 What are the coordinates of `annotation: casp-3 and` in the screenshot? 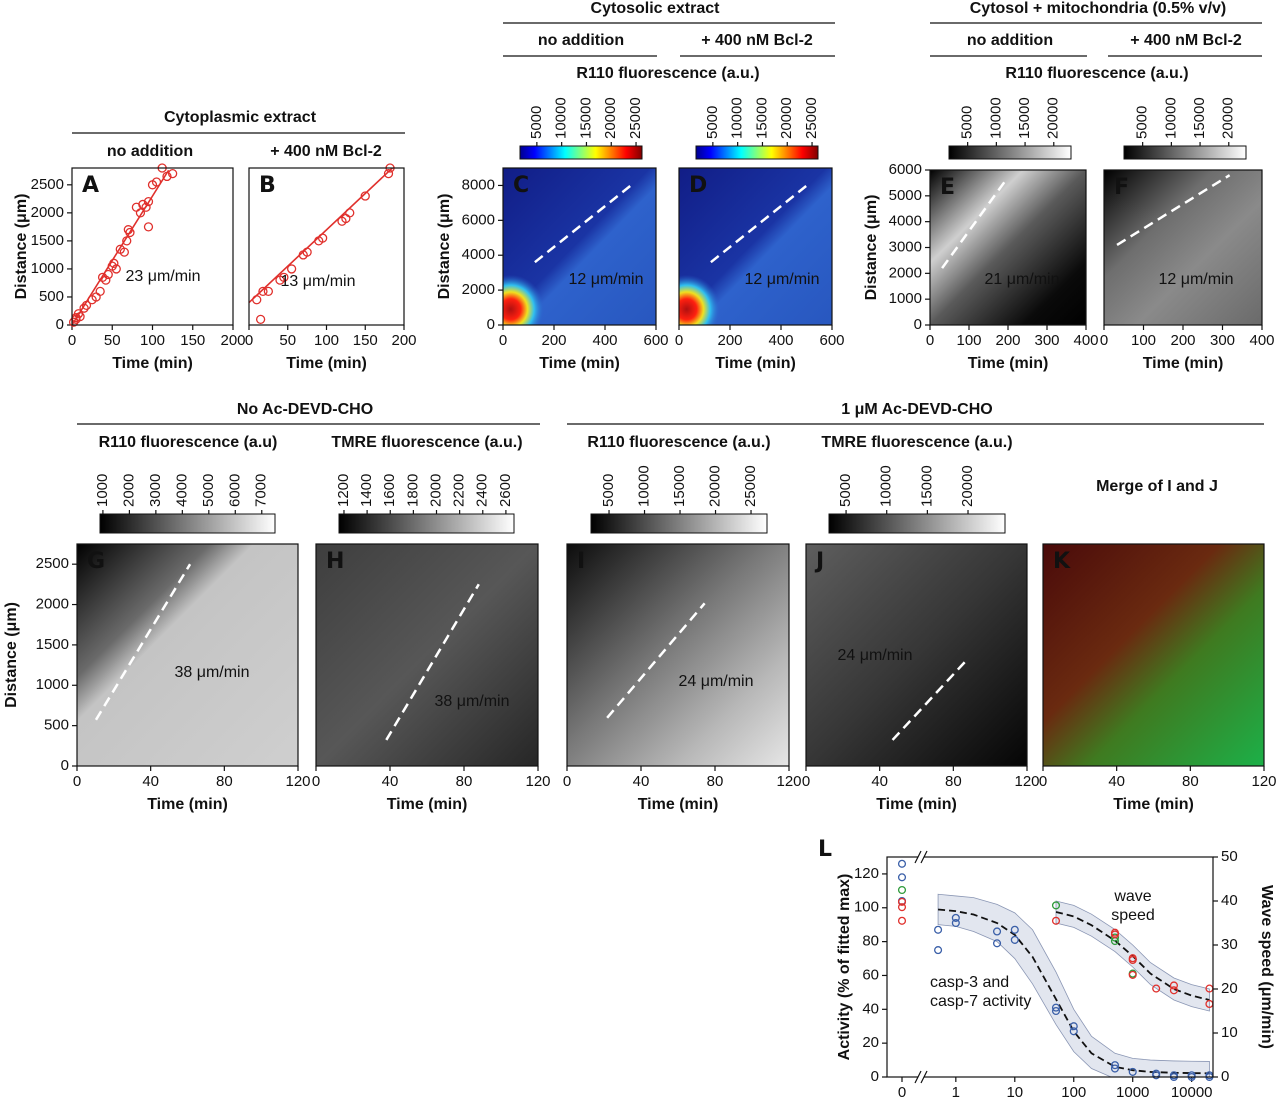 It's located at (969, 982).